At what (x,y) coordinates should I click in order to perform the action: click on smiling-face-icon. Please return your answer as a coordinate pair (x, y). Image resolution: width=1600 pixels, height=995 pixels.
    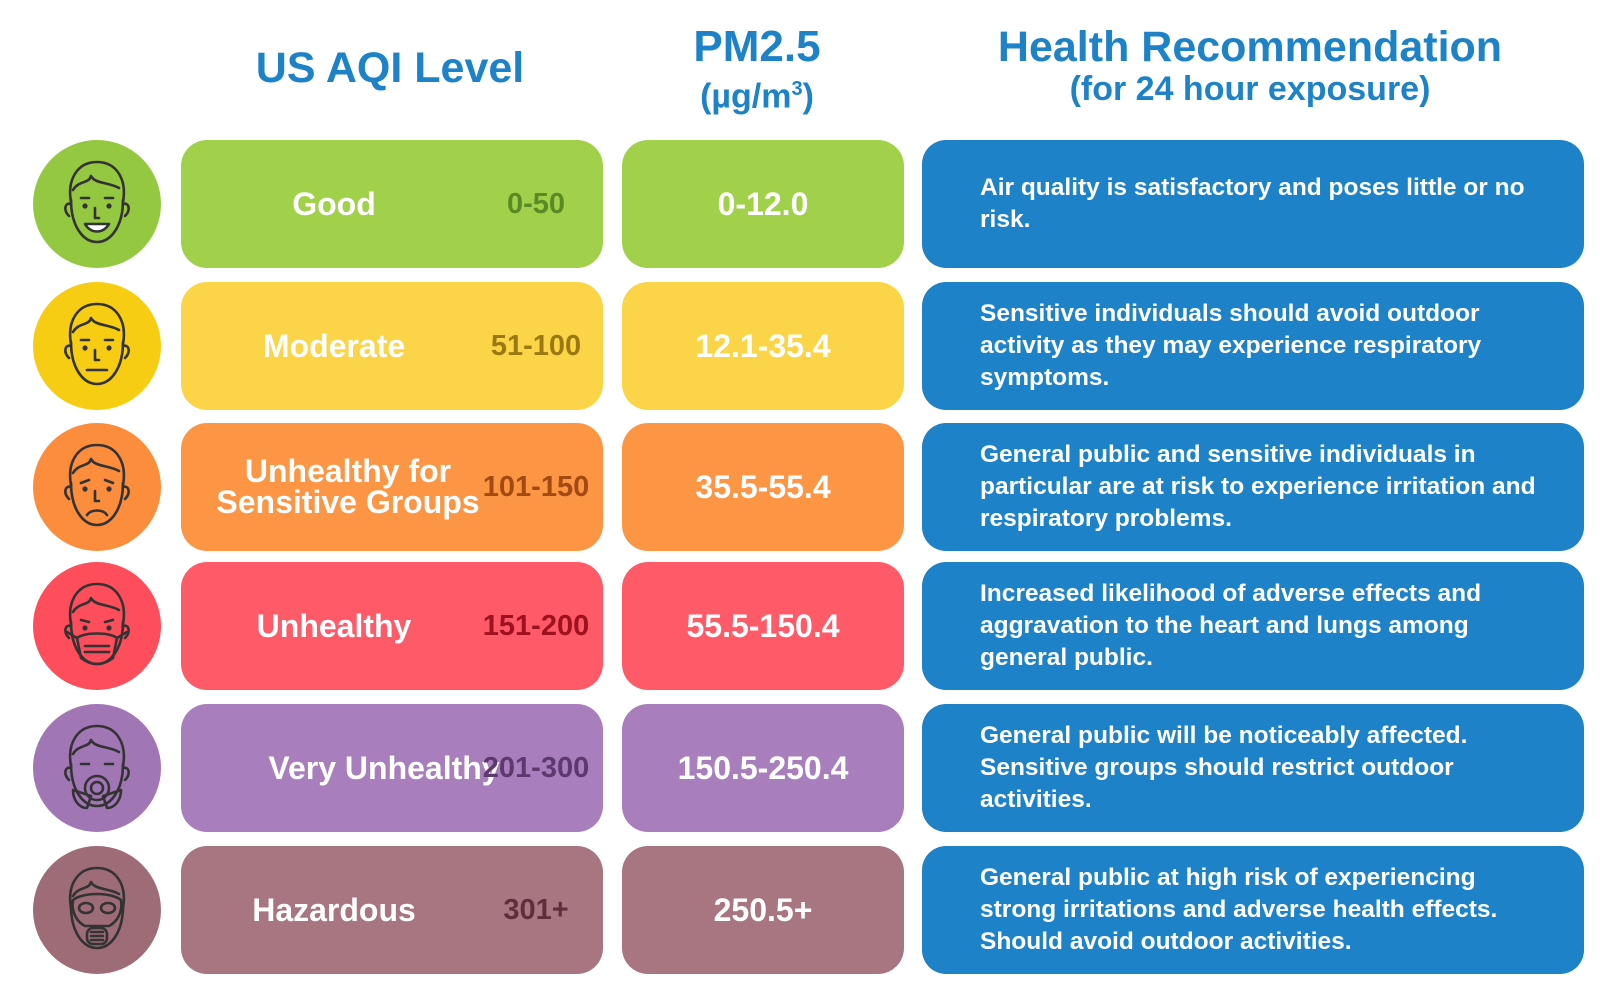
    Looking at the image, I should click on (97, 202).